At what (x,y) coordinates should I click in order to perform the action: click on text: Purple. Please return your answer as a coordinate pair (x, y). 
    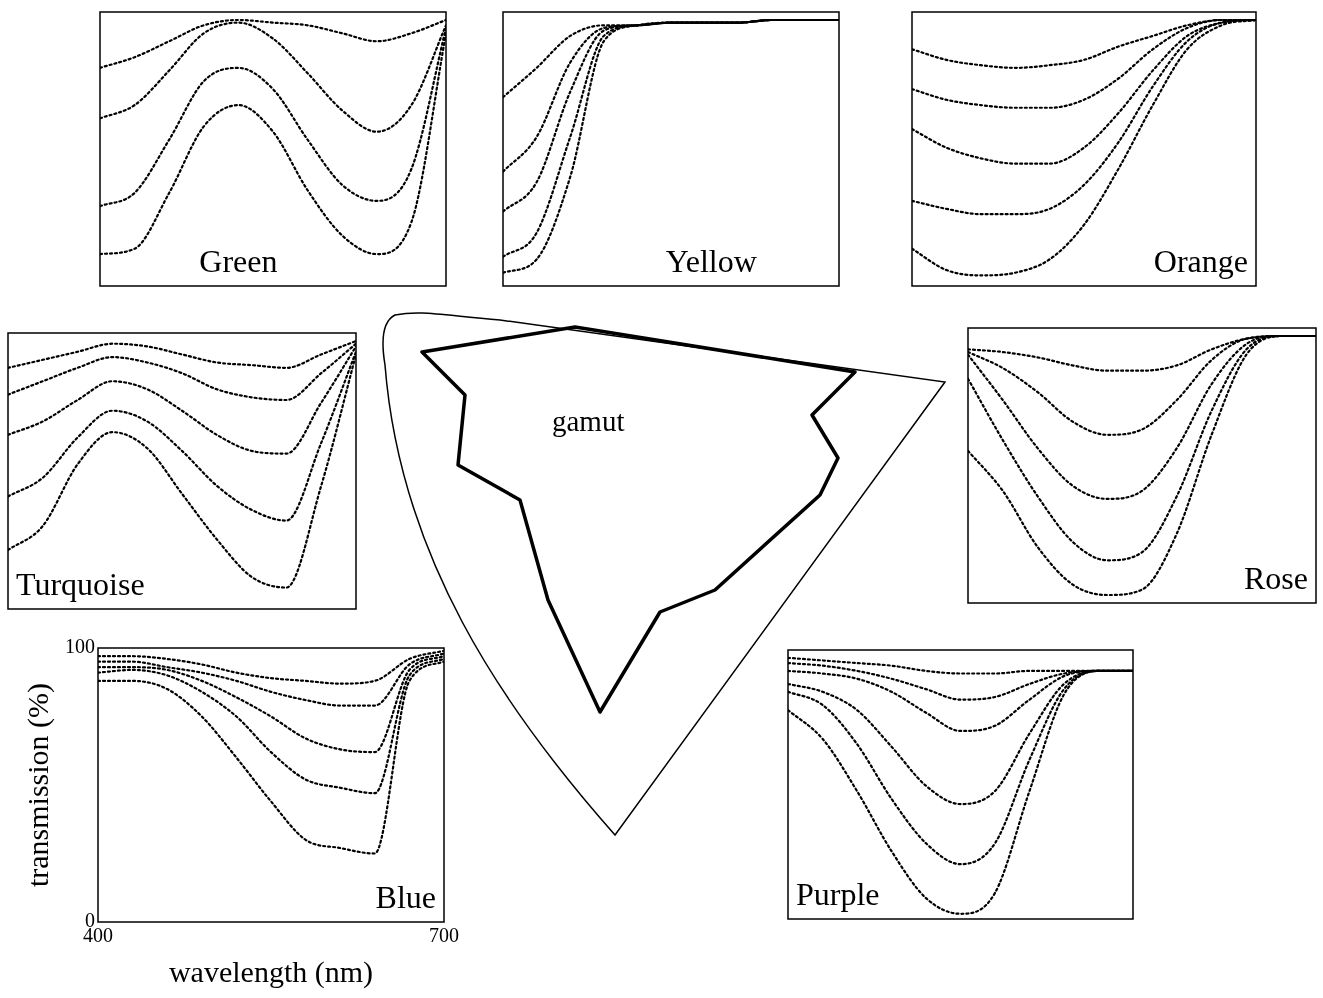
    Looking at the image, I should click on (838, 894).